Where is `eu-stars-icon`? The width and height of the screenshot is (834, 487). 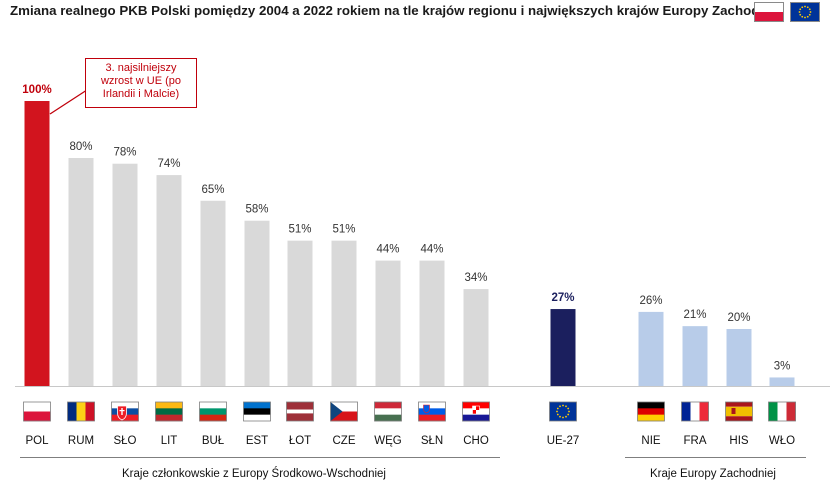 eu-stars-icon is located at coordinates (805, 12).